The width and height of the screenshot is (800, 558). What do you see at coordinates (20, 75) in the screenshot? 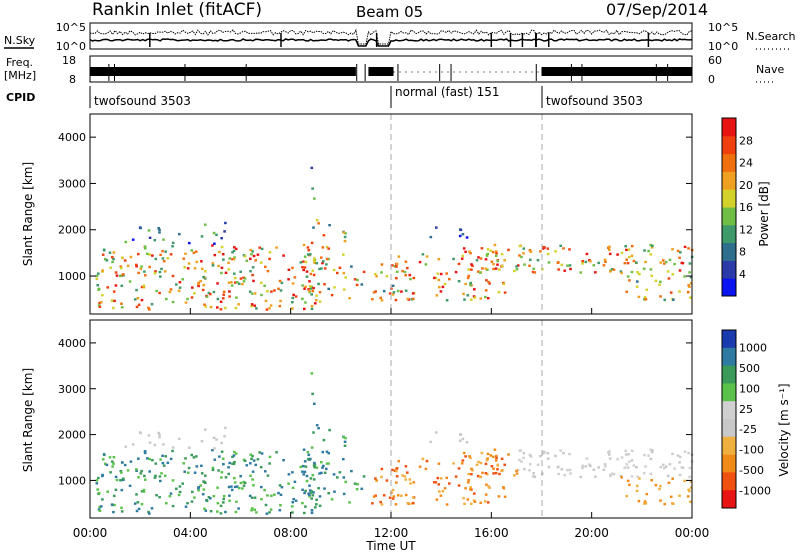
I see `freq-label-2: [MHz]` at bounding box center [20, 75].